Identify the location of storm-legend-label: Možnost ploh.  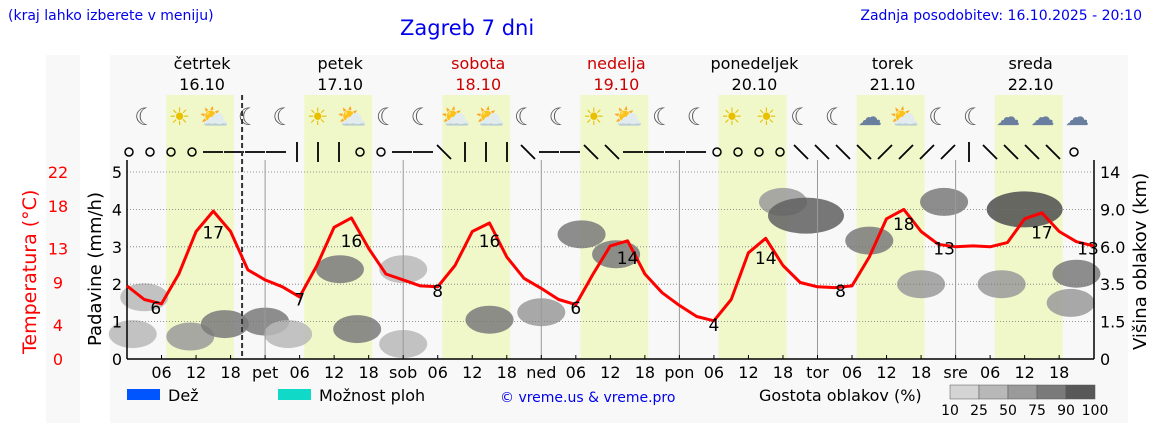
(372, 395).